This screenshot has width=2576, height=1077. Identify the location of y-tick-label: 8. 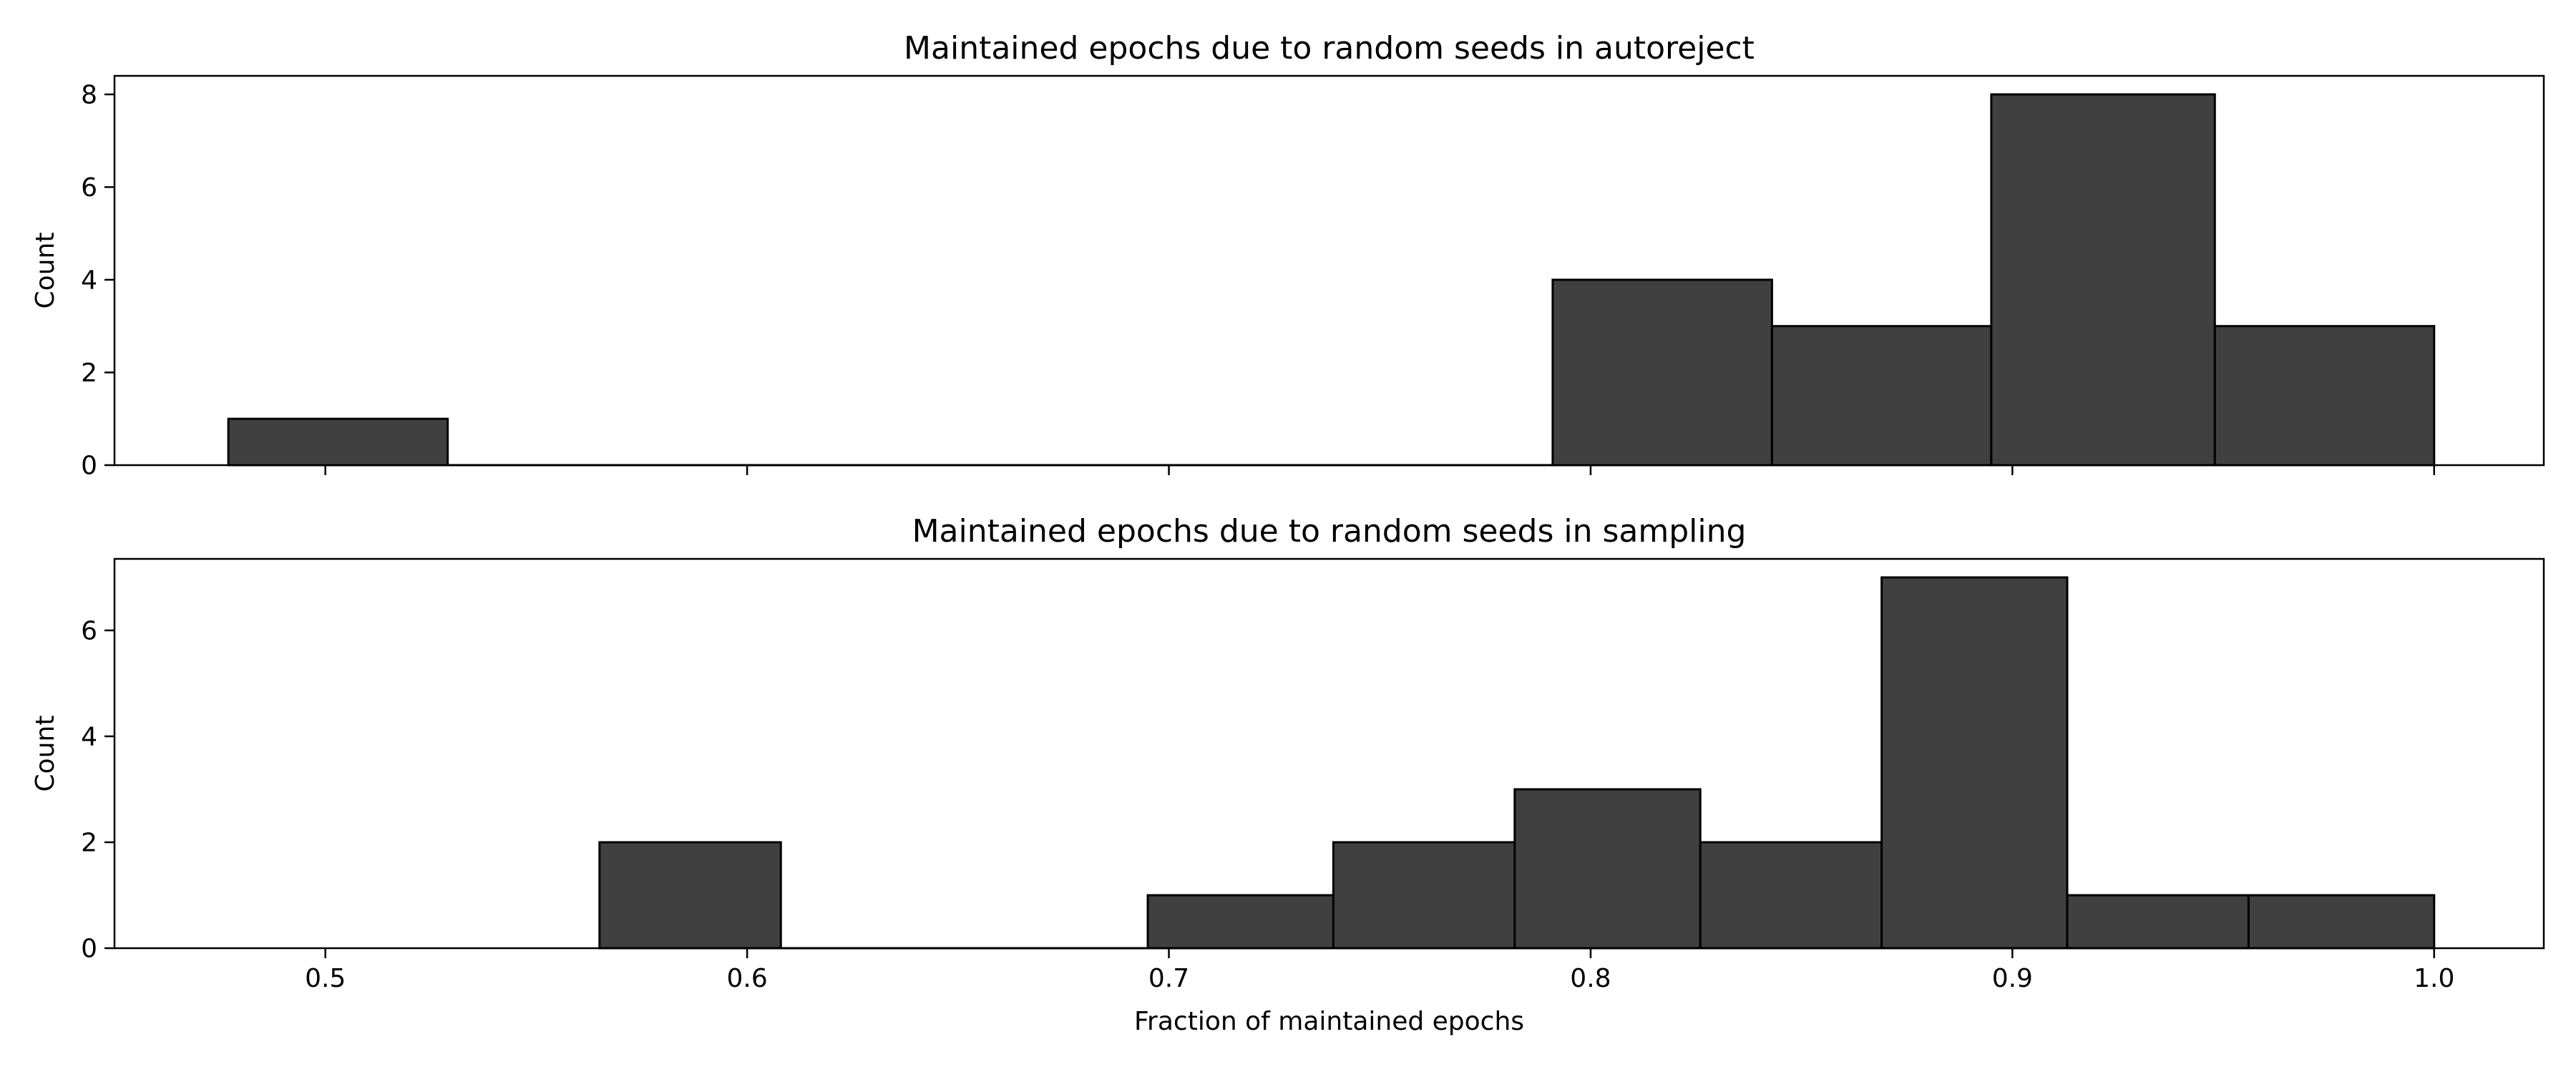
(89, 96).